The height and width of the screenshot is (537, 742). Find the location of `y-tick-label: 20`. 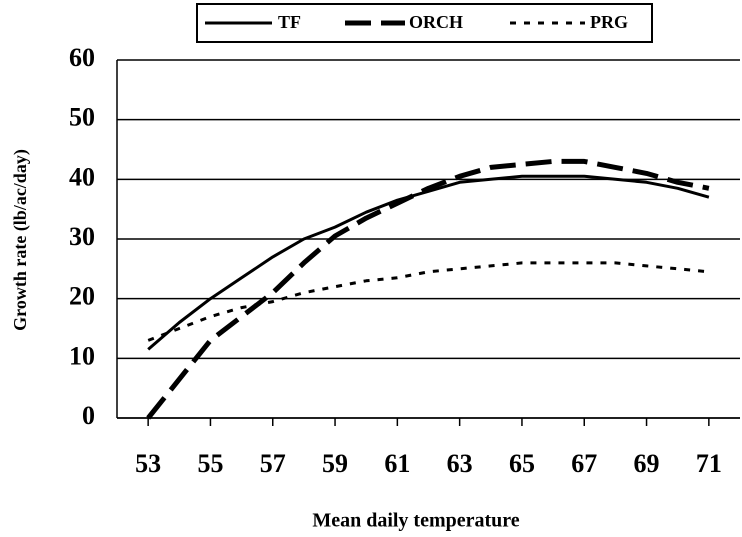

y-tick-label: 20 is located at coordinates (82, 296).